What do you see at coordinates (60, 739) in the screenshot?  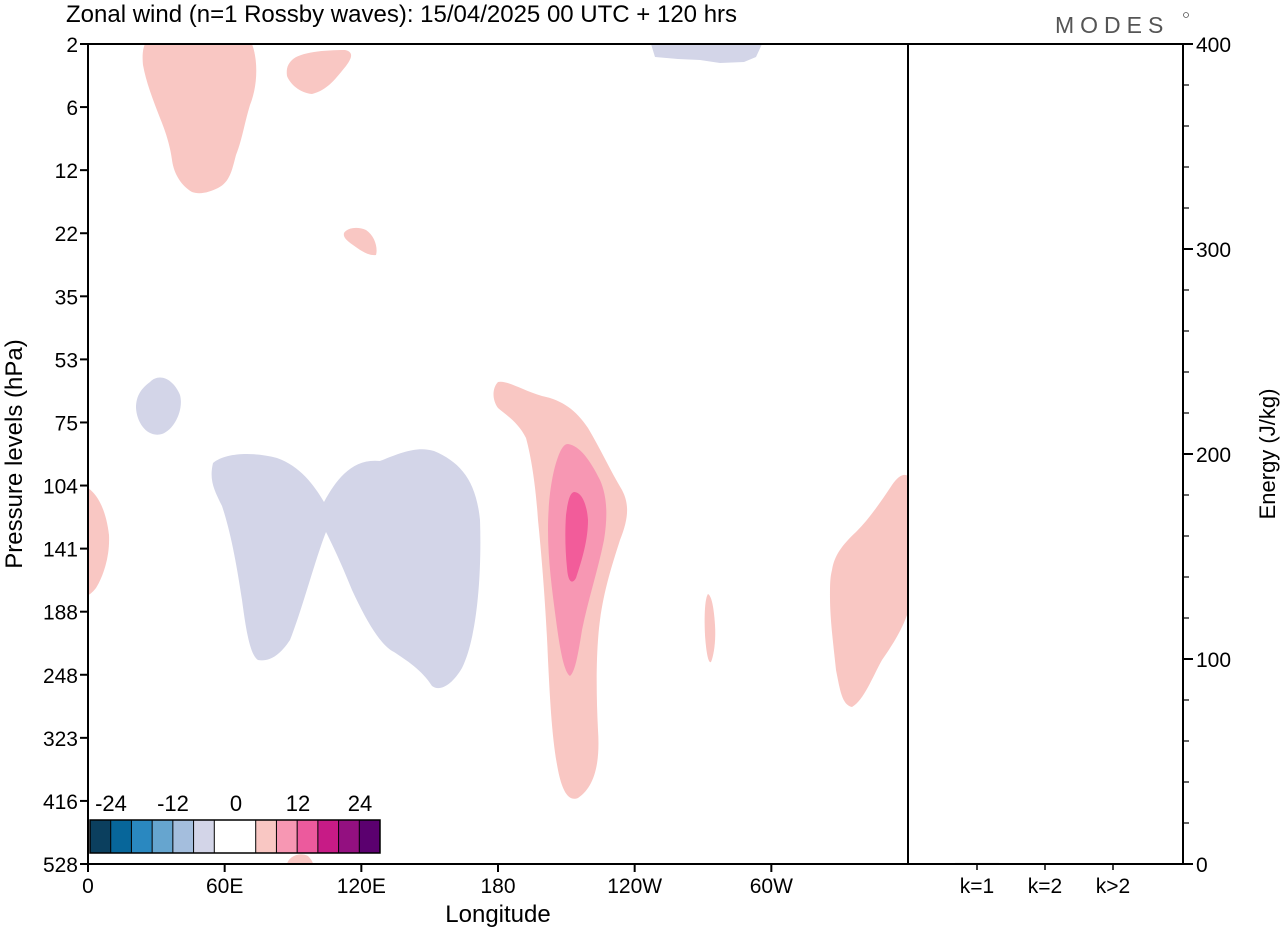 I see `y-tick-label: 323` at bounding box center [60, 739].